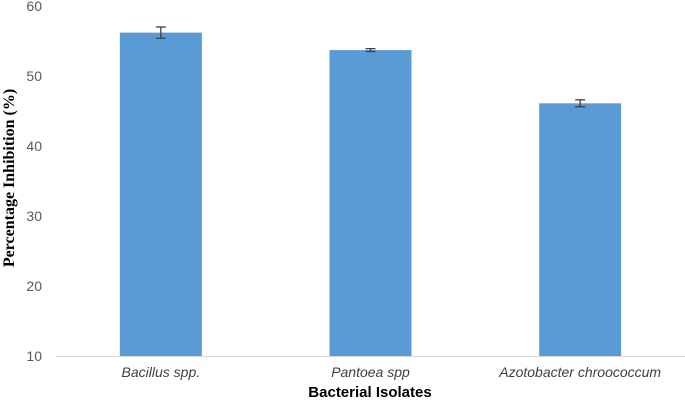  What do you see at coordinates (34, 356) in the screenshot?
I see `y-tick-label: 10` at bounding box center [34, 356].